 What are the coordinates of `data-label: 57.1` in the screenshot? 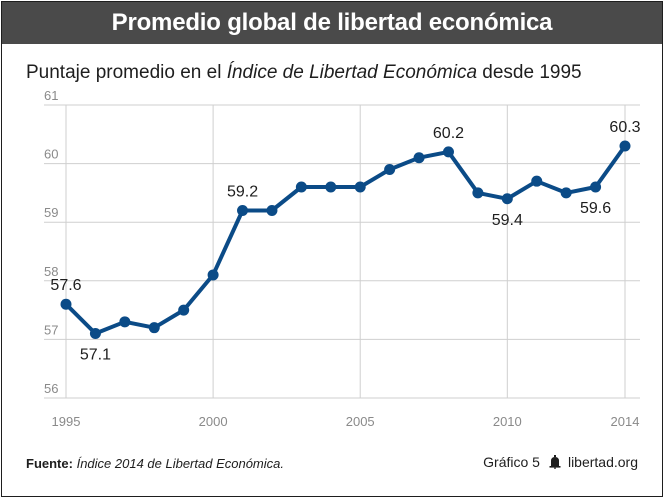 It's located at (95, 355).